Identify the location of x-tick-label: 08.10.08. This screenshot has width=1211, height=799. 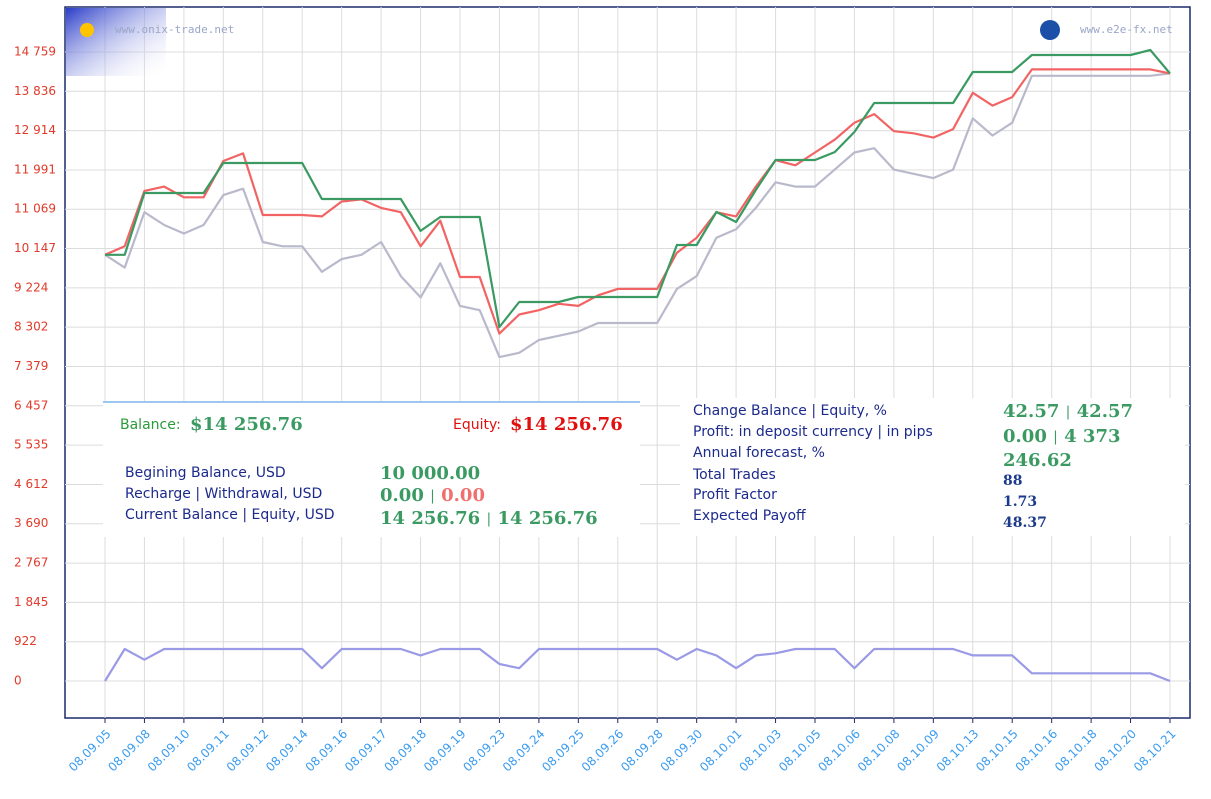
(879, 751).